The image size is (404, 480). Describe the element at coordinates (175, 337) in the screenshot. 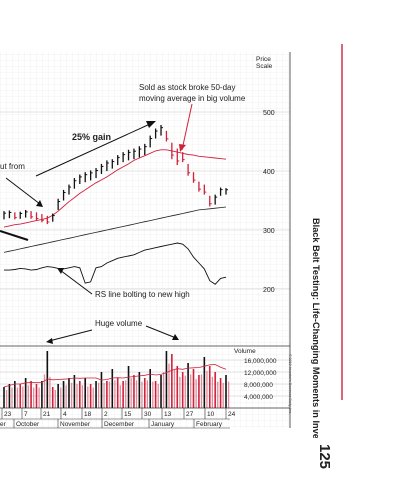

I see `volume-arrow-right-head` at that location.